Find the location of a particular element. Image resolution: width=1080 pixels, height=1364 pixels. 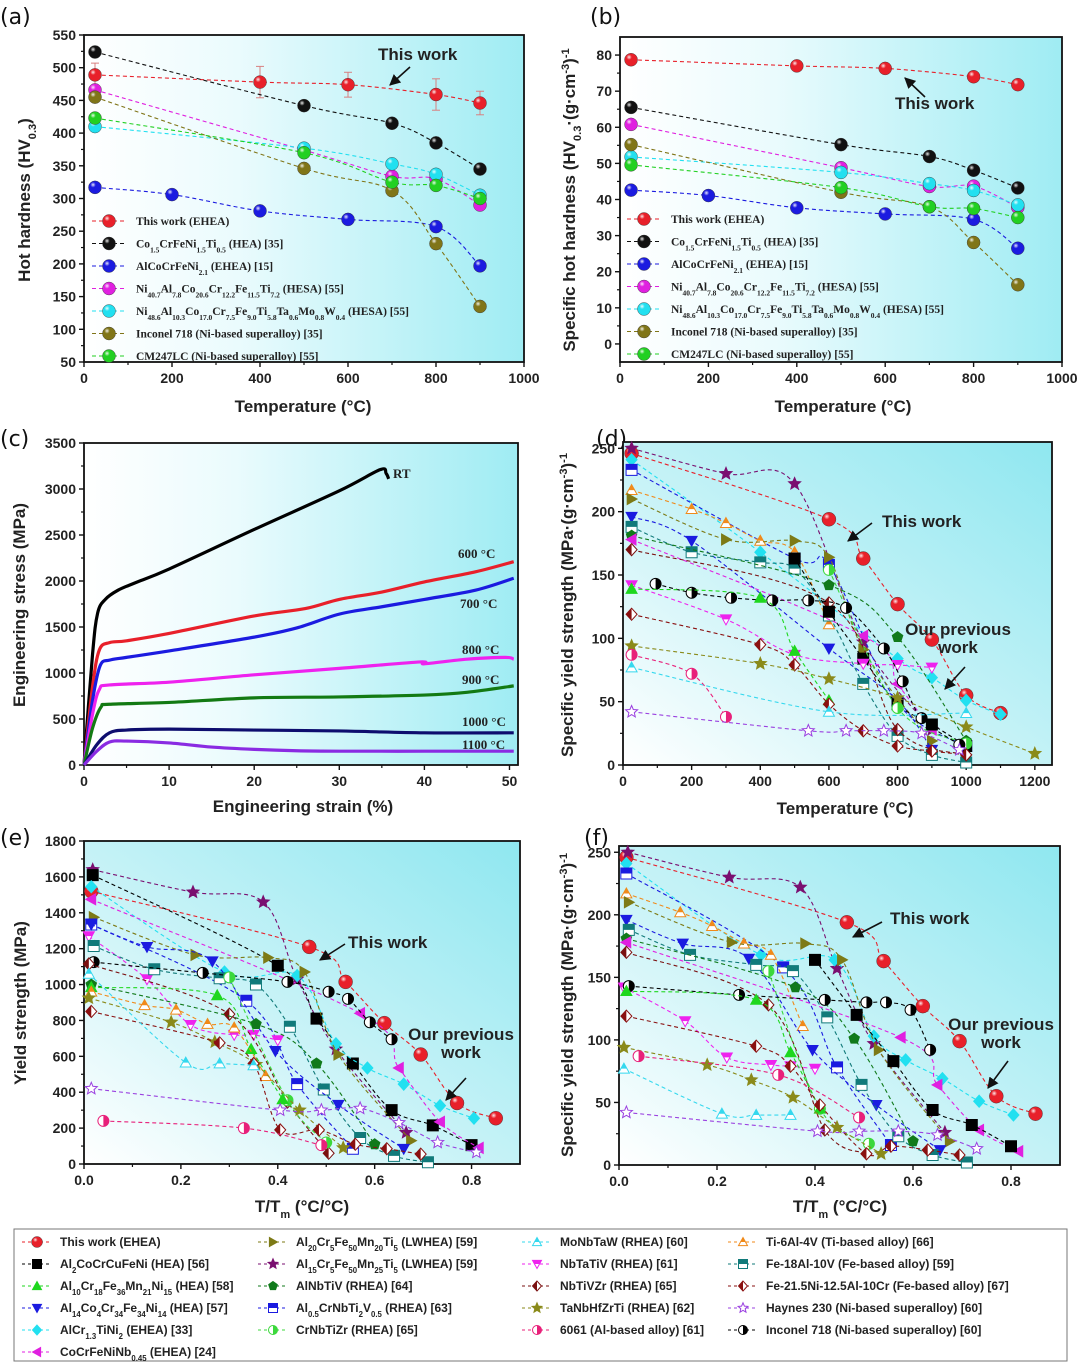

y-tick-label: 3000 is located at coordinates (60, 489).